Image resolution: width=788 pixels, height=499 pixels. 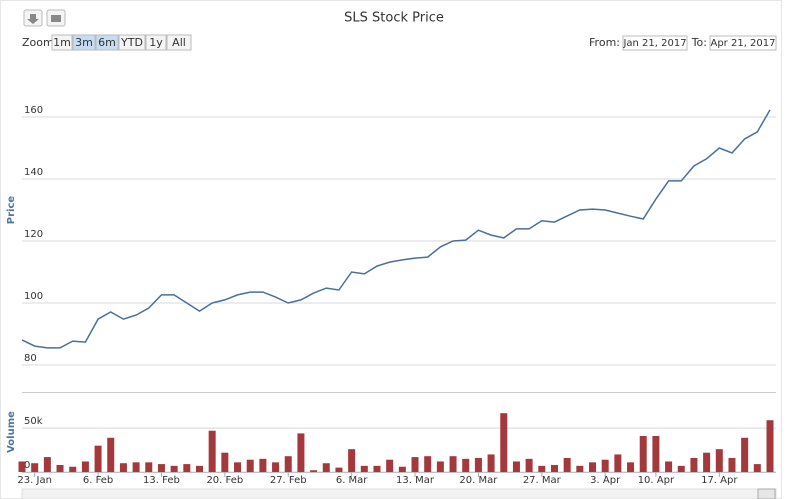 I want to click on x-tick-label: 10. Apr, so click(x=656, y=480).